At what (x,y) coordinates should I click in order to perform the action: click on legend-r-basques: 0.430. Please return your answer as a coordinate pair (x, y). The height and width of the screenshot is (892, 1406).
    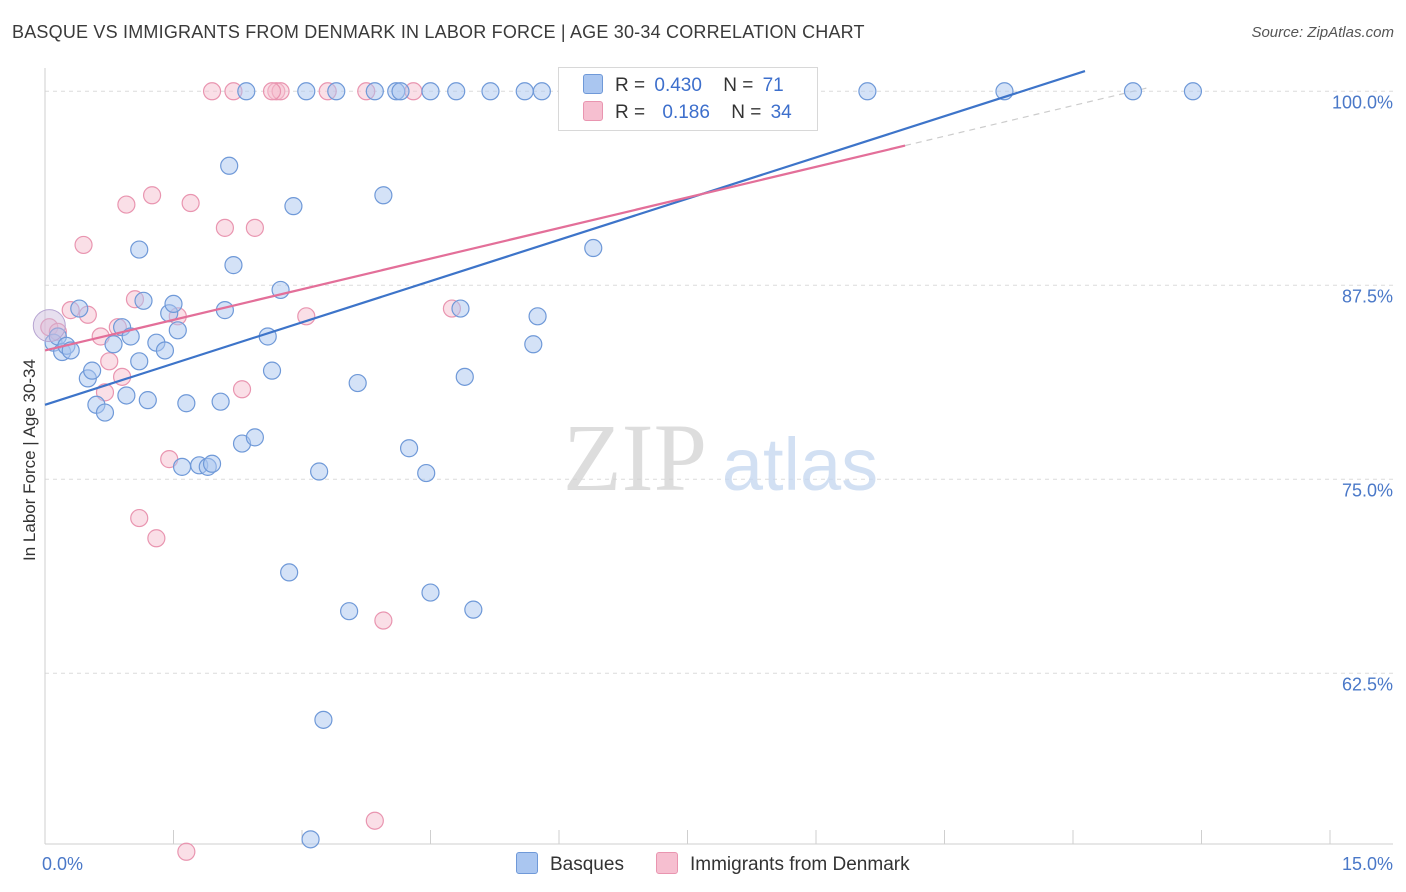
    Looking at the image, I should click on (678, 85).